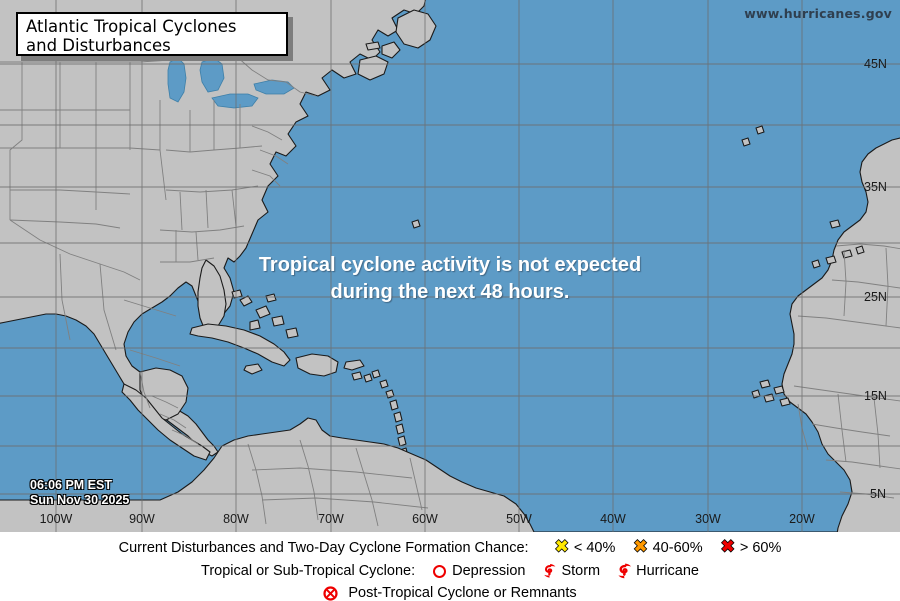 Image resolution: width=900 pixels, height=601 pixels. I want to click on newfoundland, so click(416, 29).